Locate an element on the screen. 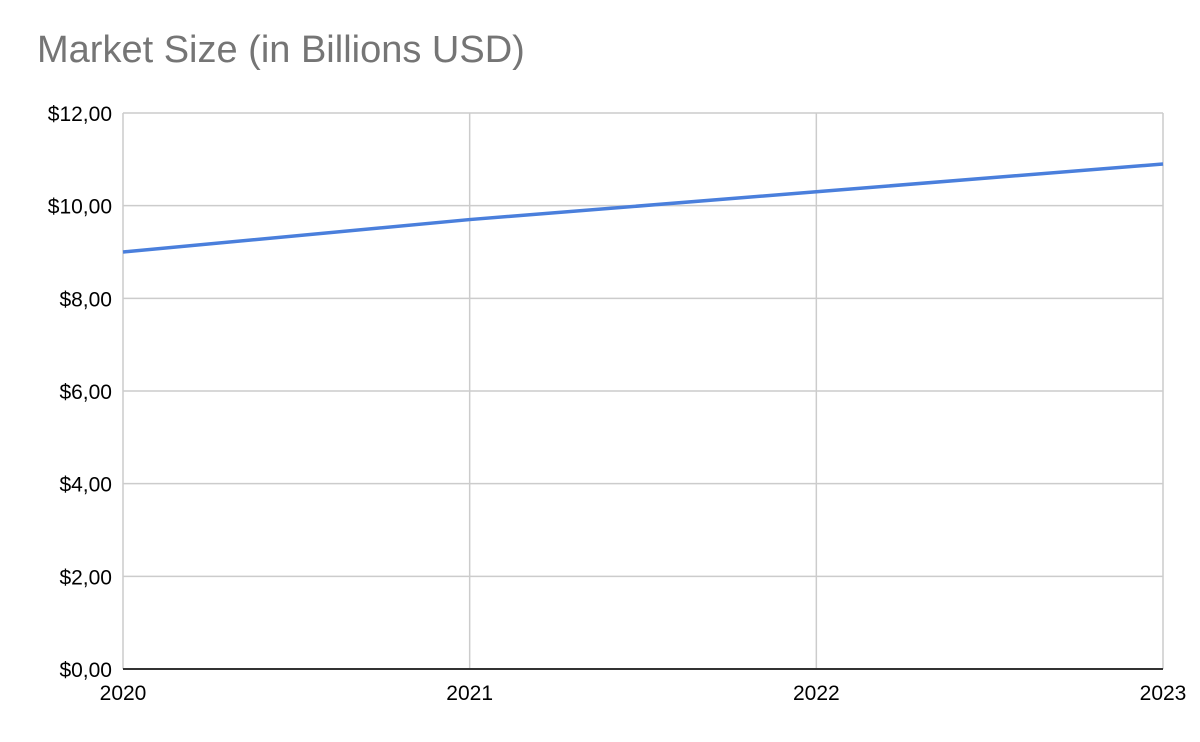  chart-title: Market Size (in Billions USD) is located at coordinates (281, 50).